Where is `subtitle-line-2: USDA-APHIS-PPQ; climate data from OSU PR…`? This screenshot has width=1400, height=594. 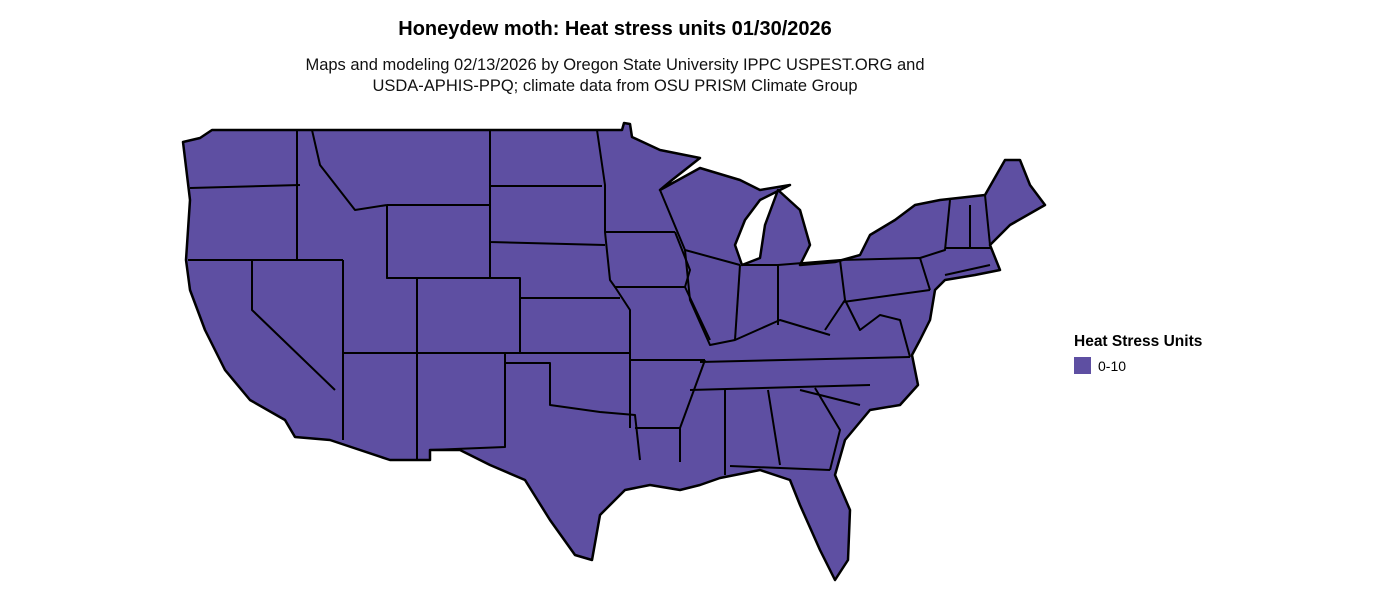
subtitle-line-2: USDA-APHIS-PPQ; climate data from OSU PR… is located at coordinates (615, 86).